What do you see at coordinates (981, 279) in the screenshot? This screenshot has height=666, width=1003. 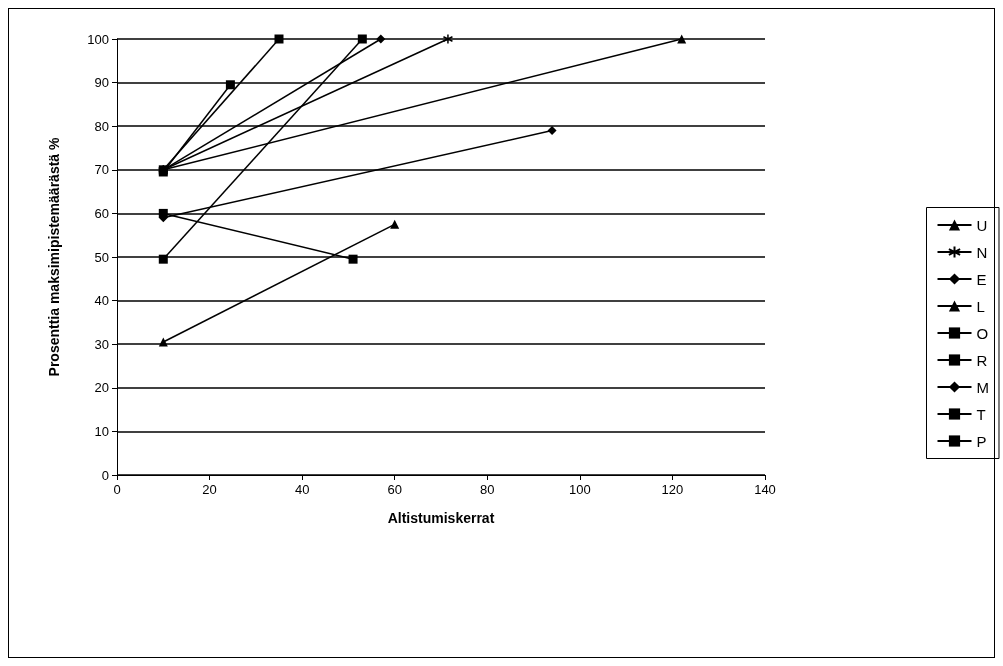 I see `legend-label: E` at bounding box center [981, 279].